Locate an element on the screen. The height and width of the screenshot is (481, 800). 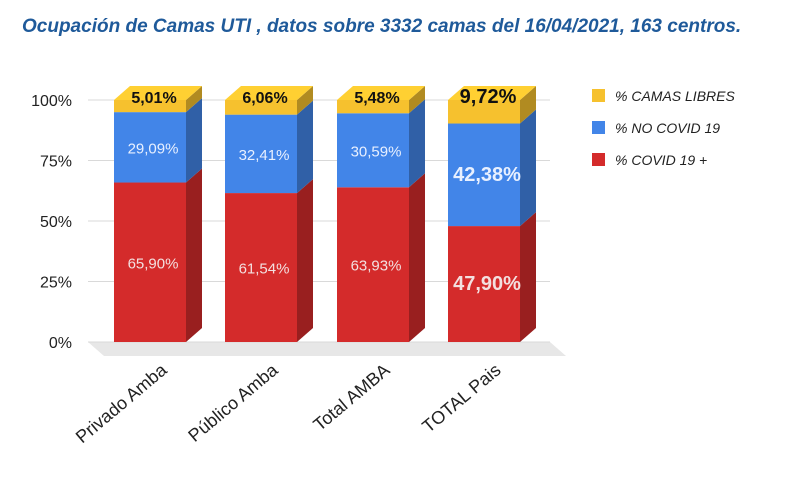
bar-value-label: 30,59% is located at coordinates (376, 151).